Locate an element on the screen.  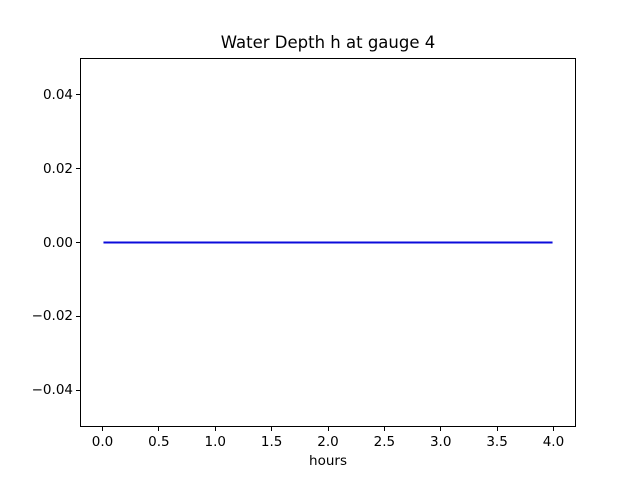
x-tick-label: 3.5 is located at coordinates (497, 442).